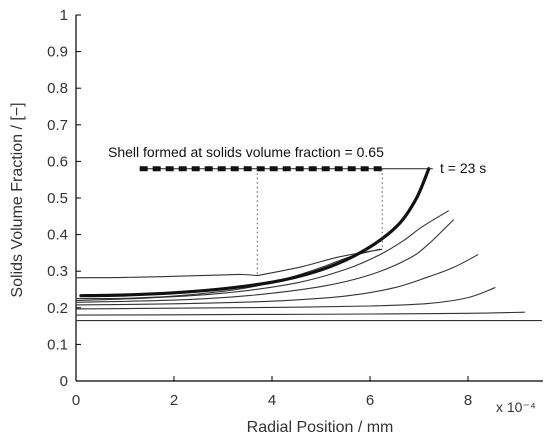 The width and height of the screenshot is (550, 442). I want to click on annotation-layer, so click(286, 221).